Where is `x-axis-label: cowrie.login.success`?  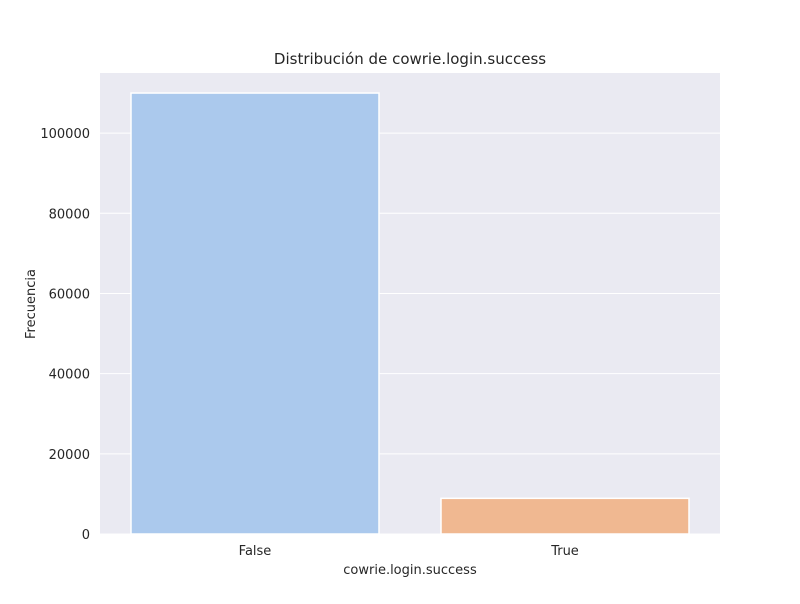
x-axis-label: cowrie.login.success is located at coordinates (410, 570).